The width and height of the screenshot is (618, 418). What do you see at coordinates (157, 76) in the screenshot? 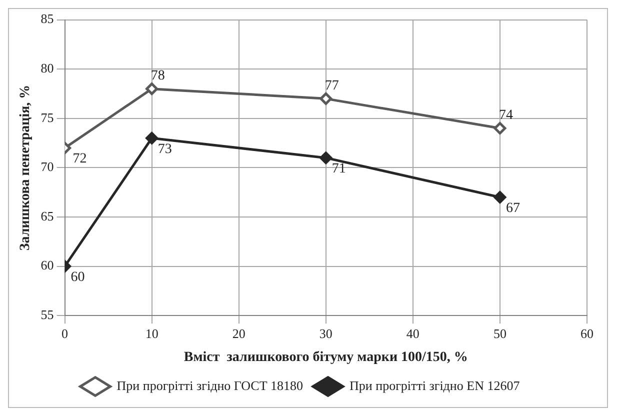
I see `data-label: 78` at bounding box center [157, 76].